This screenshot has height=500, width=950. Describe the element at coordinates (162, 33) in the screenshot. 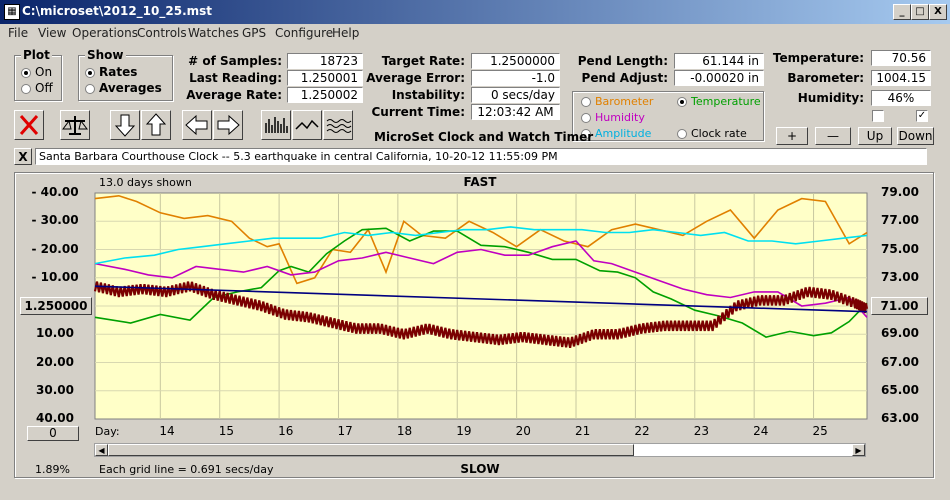

I see `menu-controls: Controls` at that location.